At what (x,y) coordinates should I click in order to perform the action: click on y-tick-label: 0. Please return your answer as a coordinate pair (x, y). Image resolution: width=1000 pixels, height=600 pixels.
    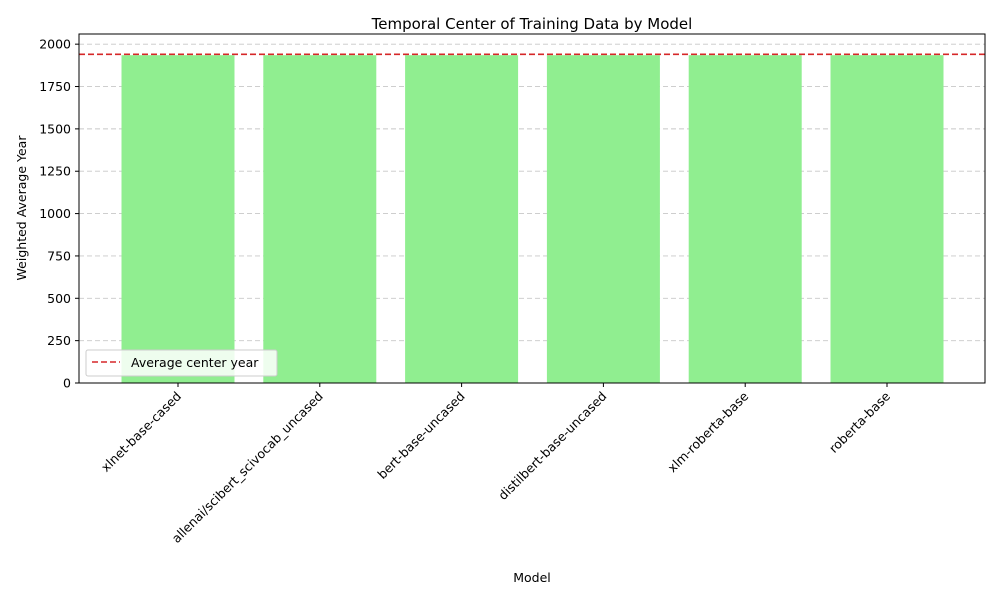
    Looking at the image, I should click on (67, 383).